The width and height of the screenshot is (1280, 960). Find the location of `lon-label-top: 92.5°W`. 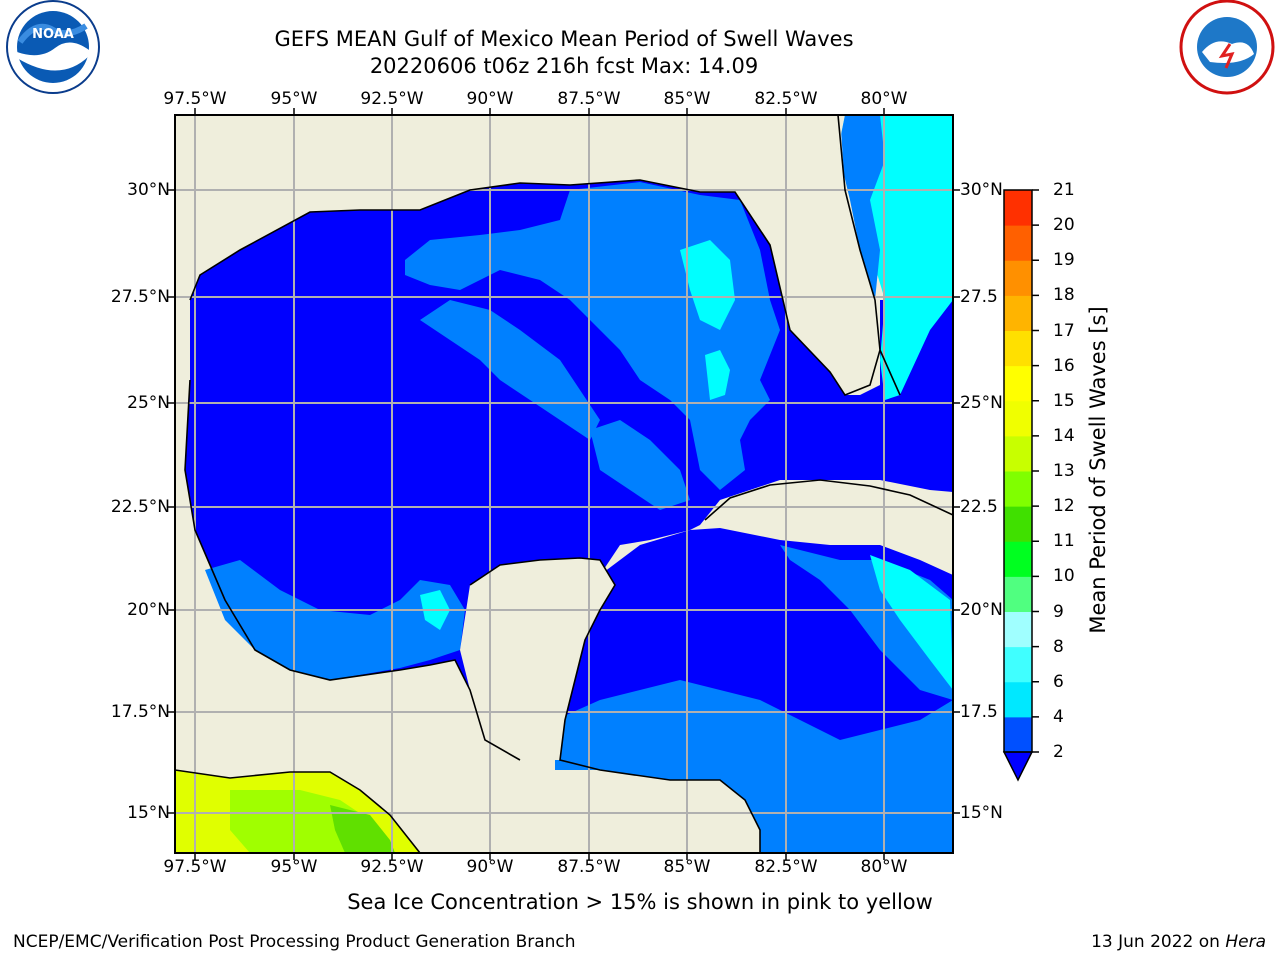

lon-label-top: 92.5°W is located at coordinates (392, 99).